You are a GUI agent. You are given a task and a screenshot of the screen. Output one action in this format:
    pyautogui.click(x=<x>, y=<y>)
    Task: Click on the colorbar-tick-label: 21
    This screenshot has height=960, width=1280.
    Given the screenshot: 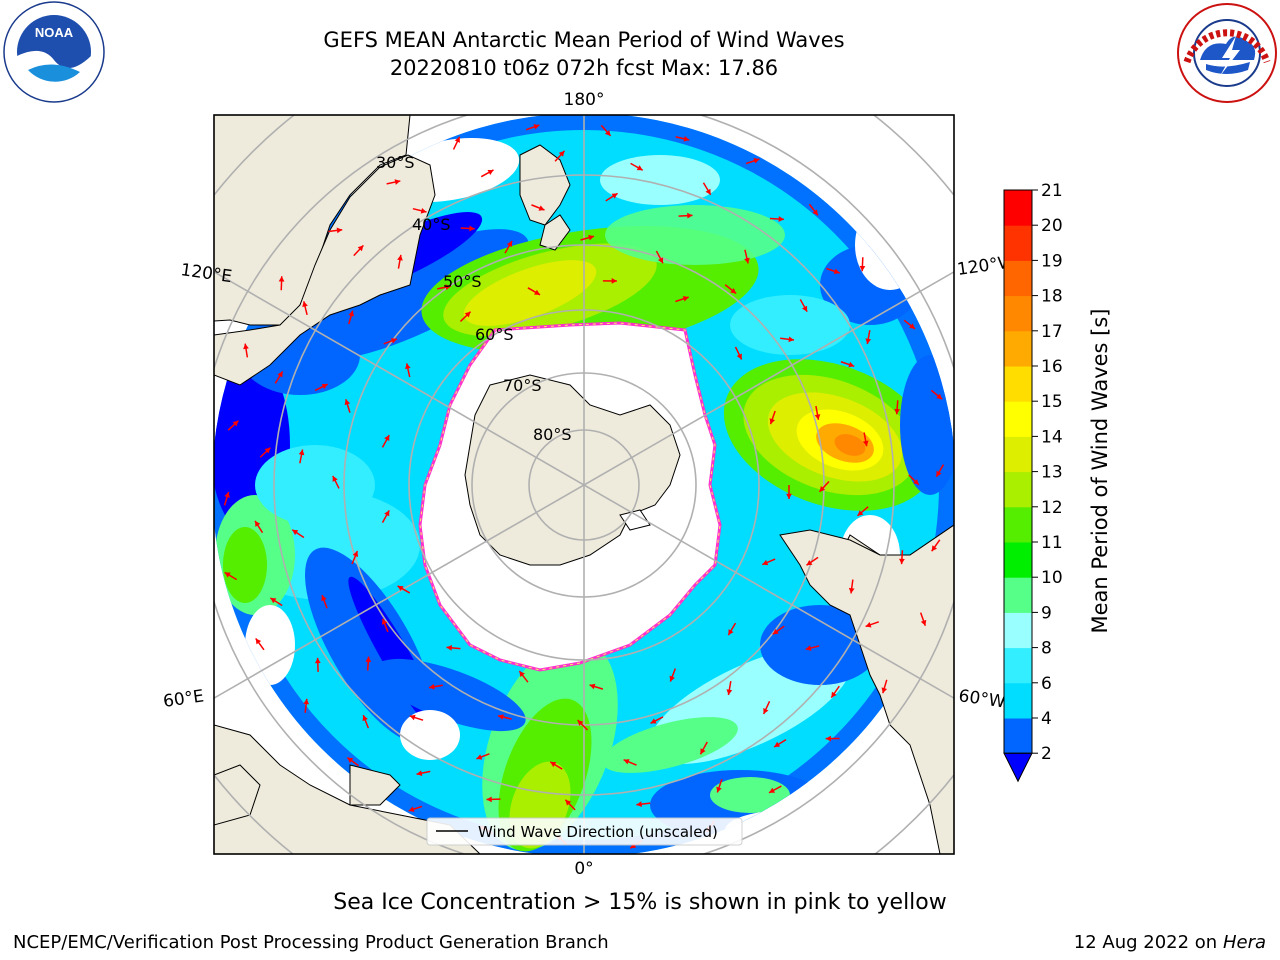 What is the action you would take?
    pyautogui.click(x=1052, y=191)
    